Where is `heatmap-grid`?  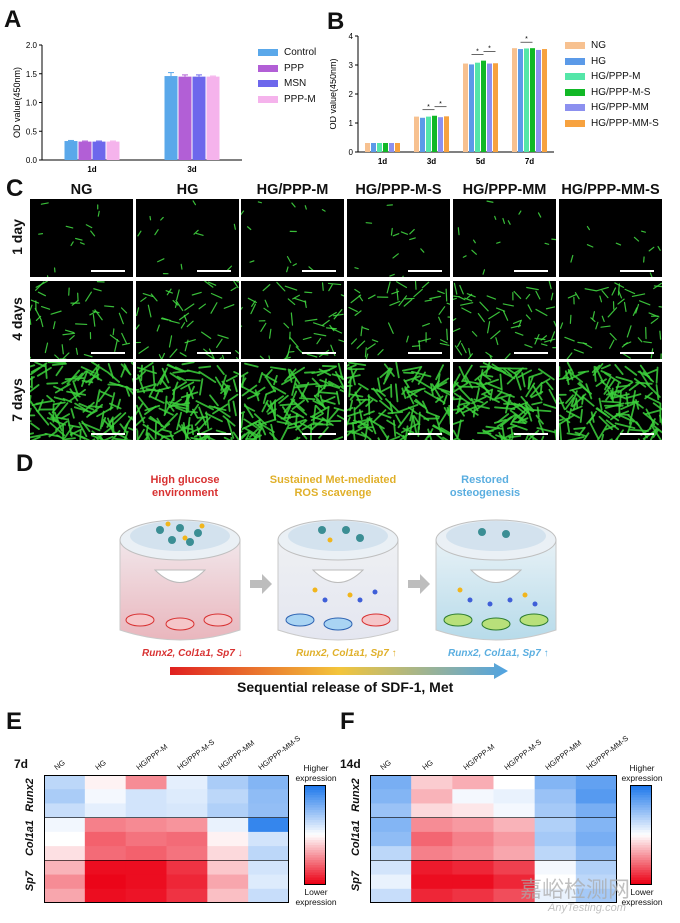
heatmap-grid is located at coordinates (493, 839).